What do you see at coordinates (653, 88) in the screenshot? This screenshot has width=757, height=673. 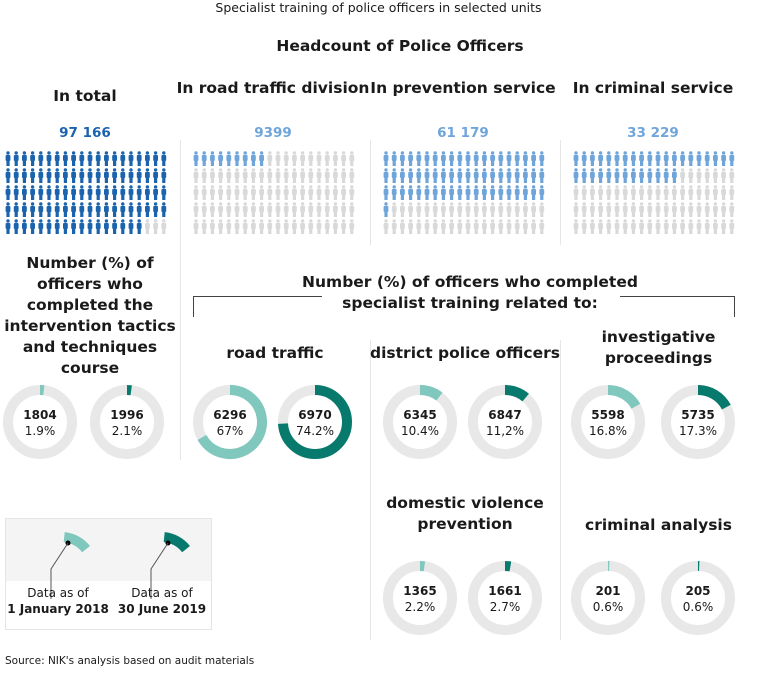 I see `headcount-label: In criminal service` at bounding box center [653, 88].